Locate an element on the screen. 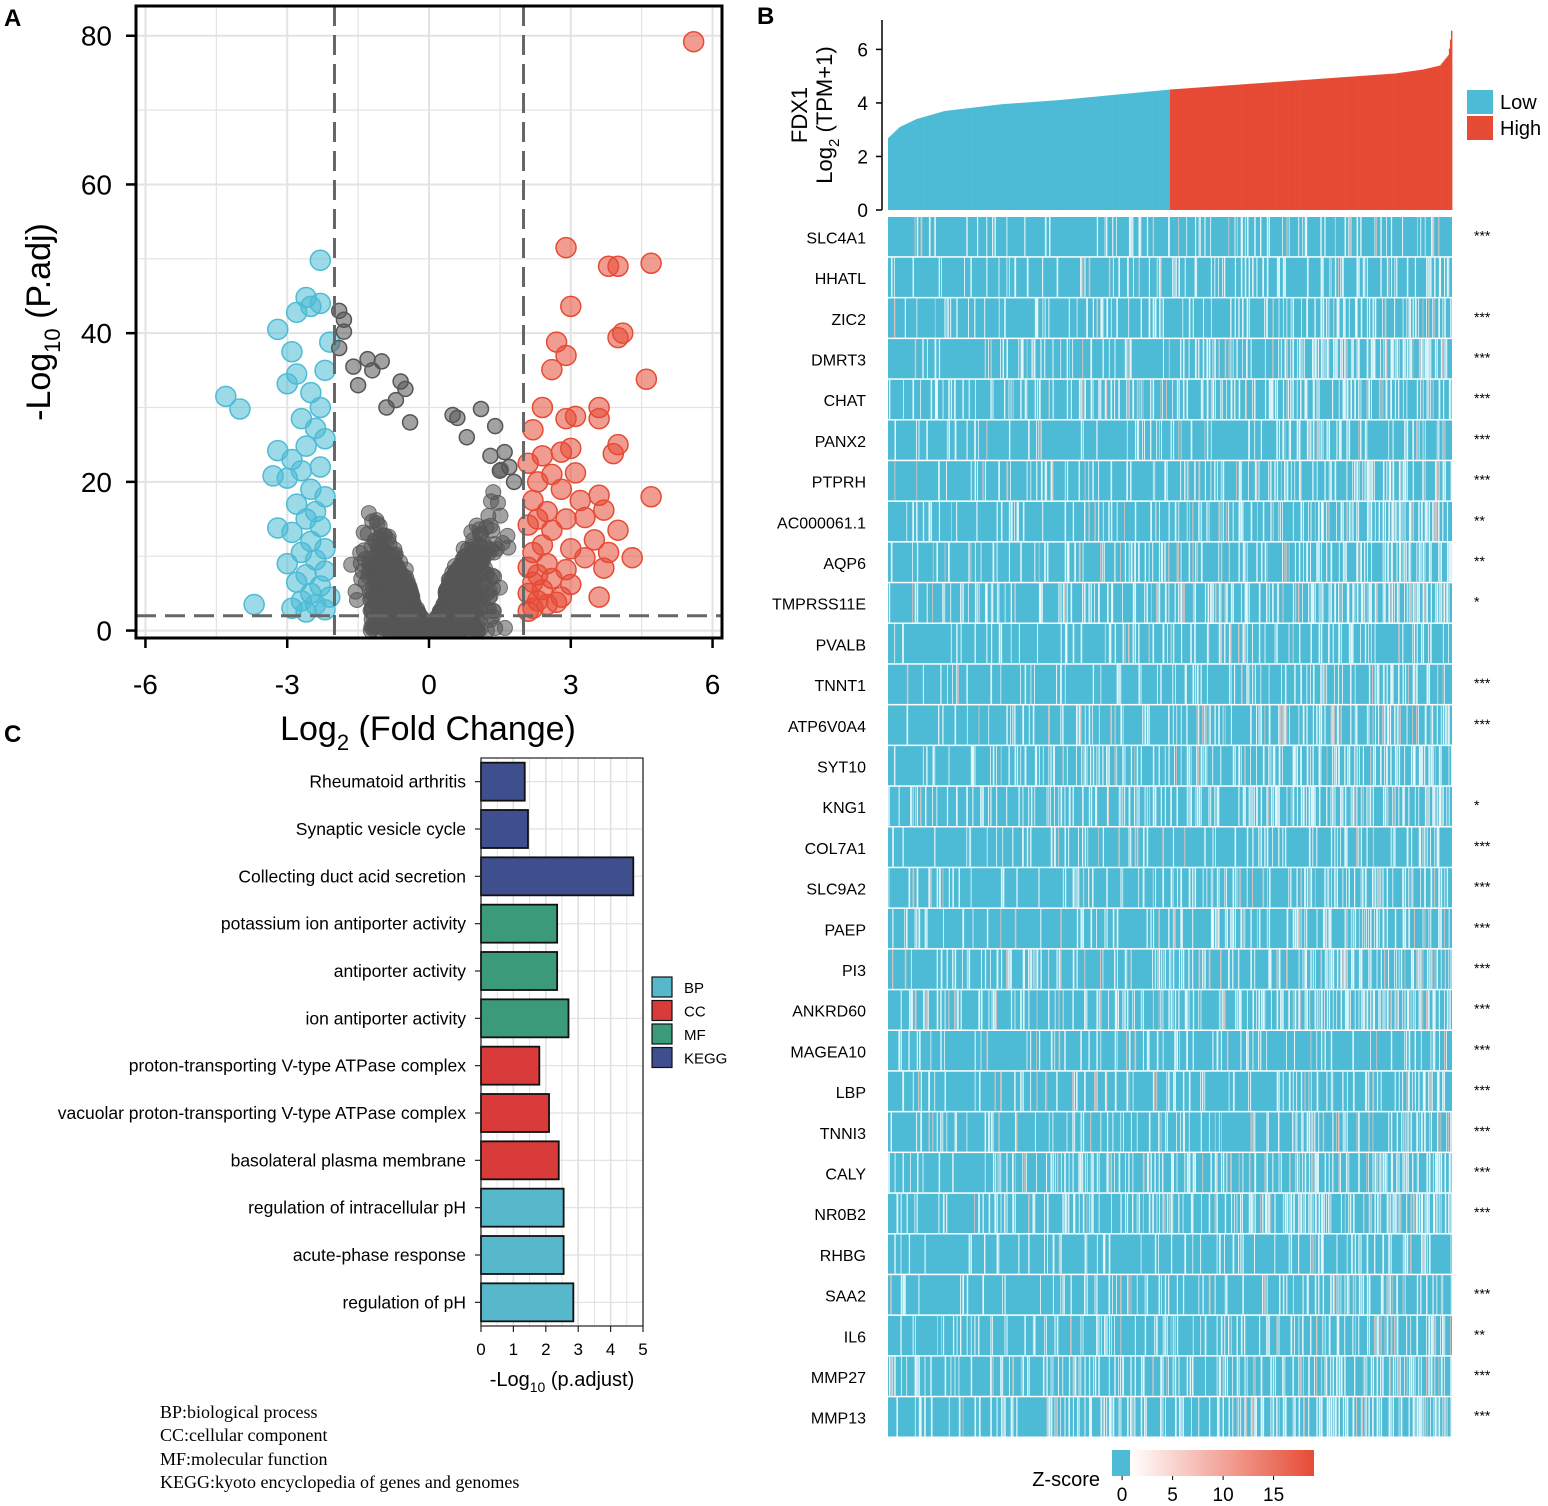  heatmap-row-base is located at coordinates (1170, 684).